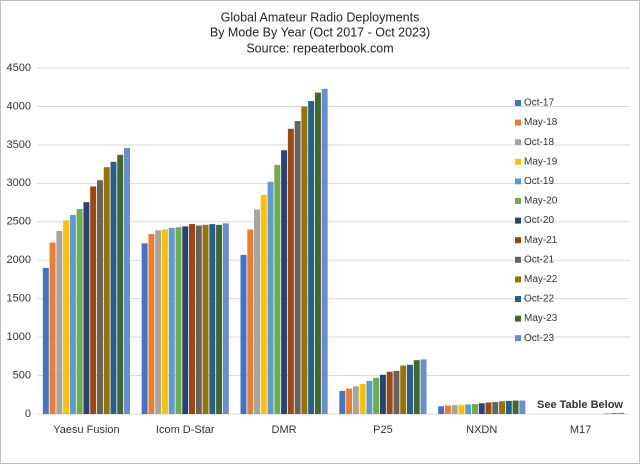  I want to click on x-tick-label: Yaesu Fusion, so click(86, 430).